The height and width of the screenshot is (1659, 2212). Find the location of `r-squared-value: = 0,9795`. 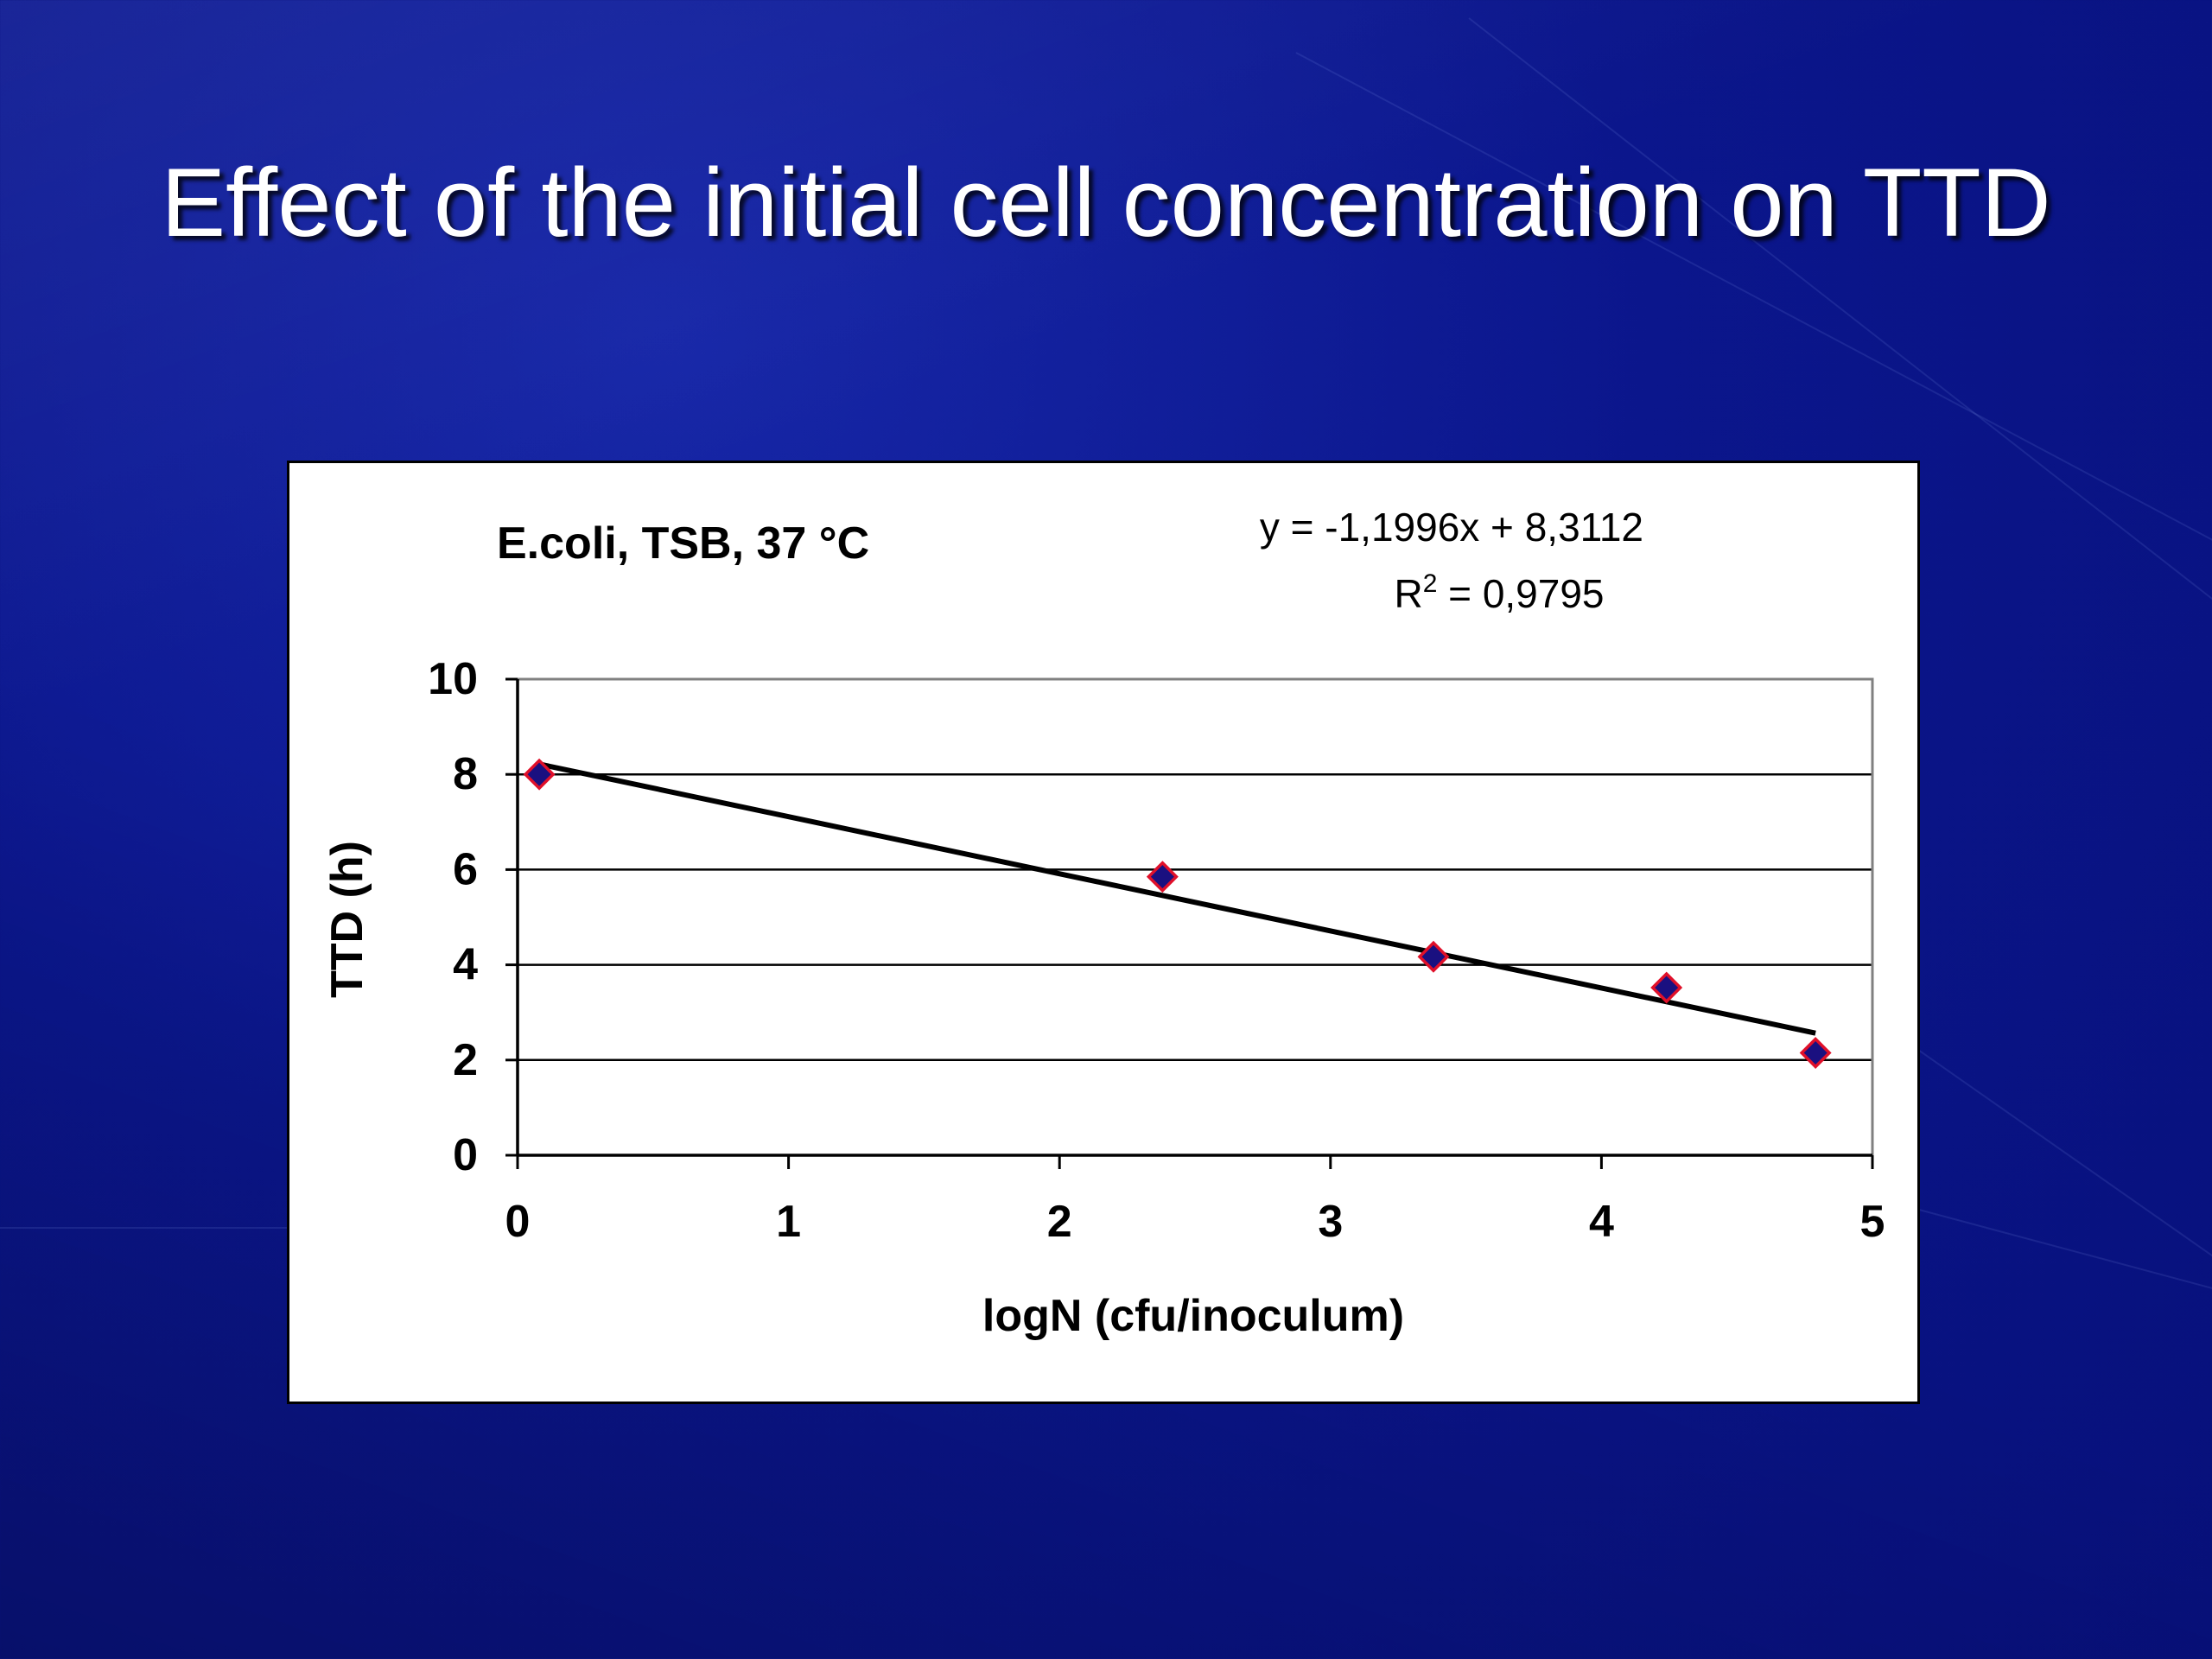

r-squared-value: = 0,9795 is located at coordinates (1520, 593).